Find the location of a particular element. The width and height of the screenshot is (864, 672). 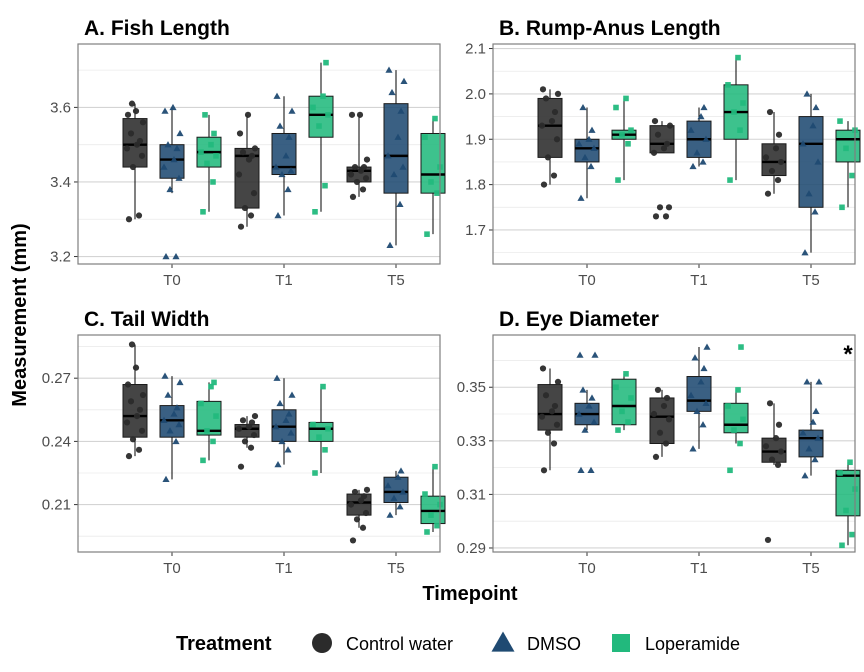

legend-items: Control water DMSO Loperamide is located at coordinates (526, 642).